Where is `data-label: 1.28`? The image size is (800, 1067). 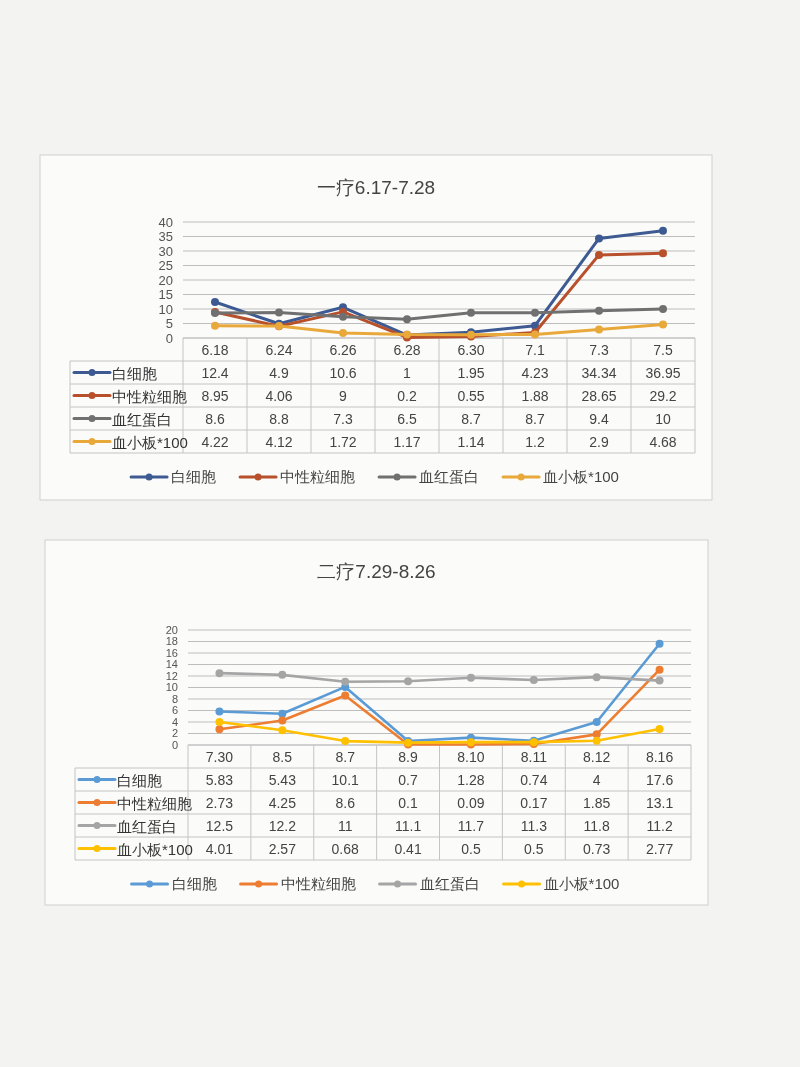 data-label: 1.28 is located at coordinates (471, 779).